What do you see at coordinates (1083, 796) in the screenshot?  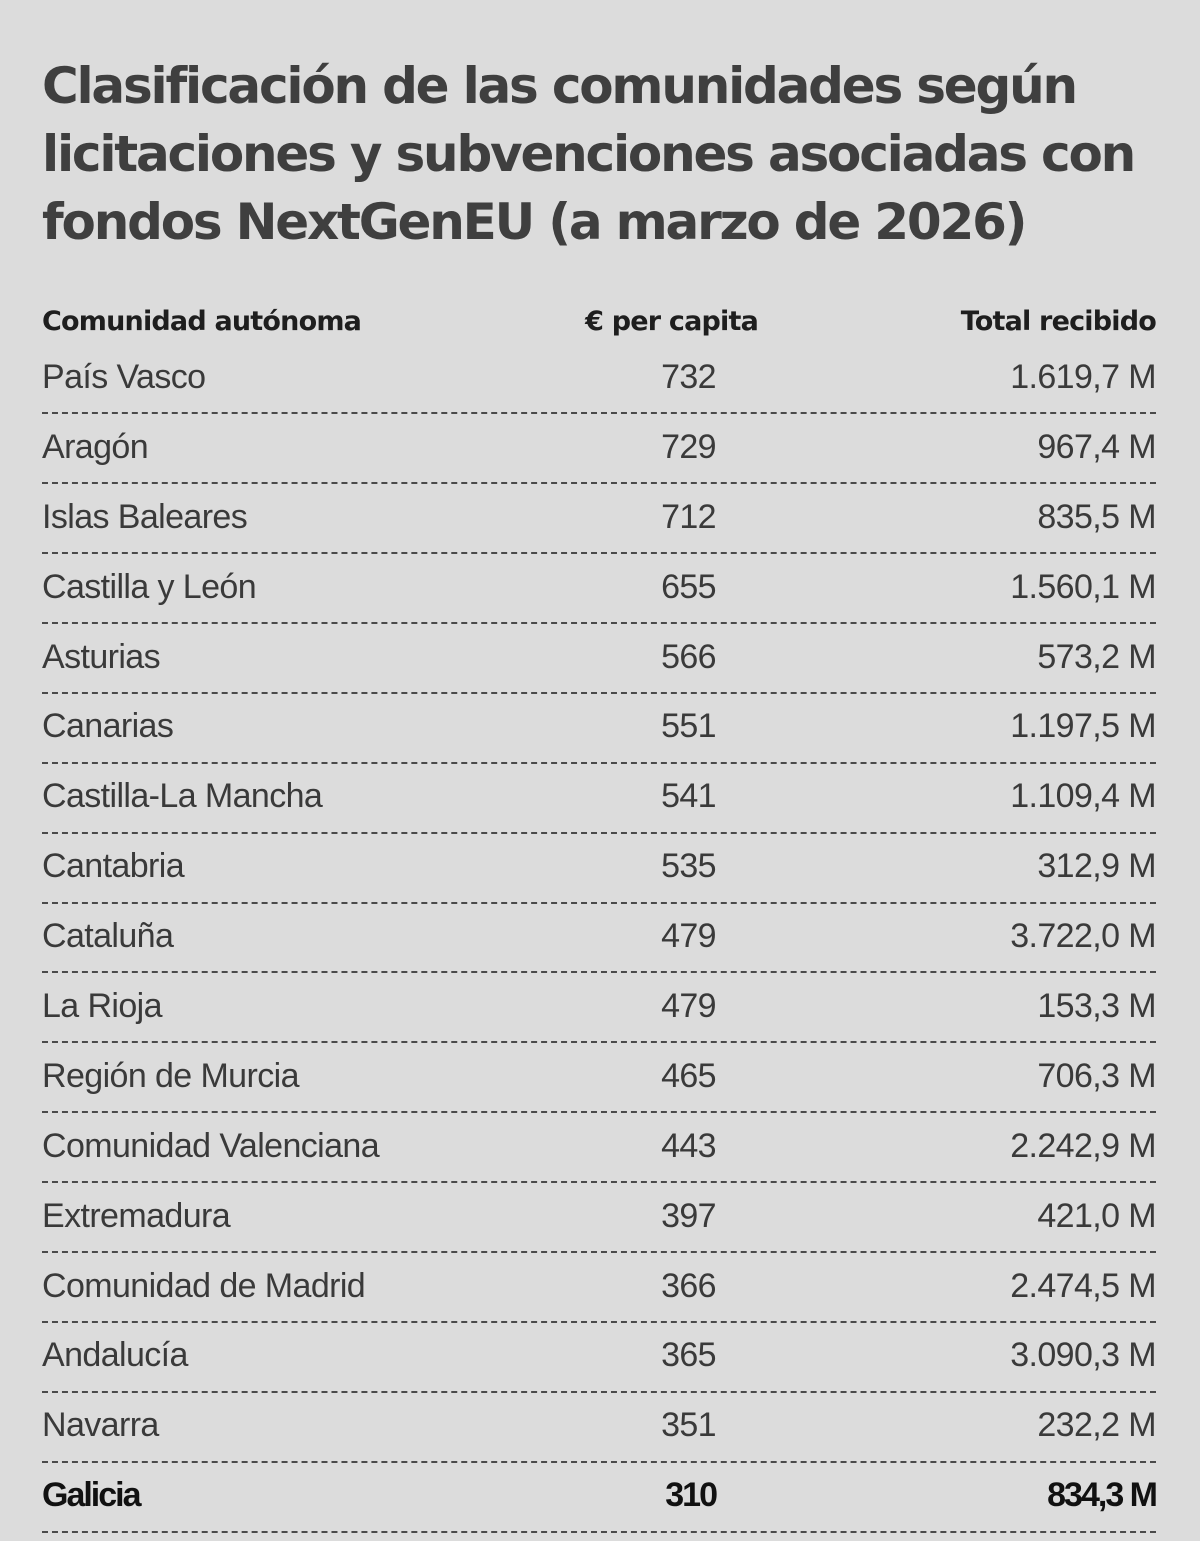 I see `row-total: 1.109,4 M` at bounding box center [1083, 796].